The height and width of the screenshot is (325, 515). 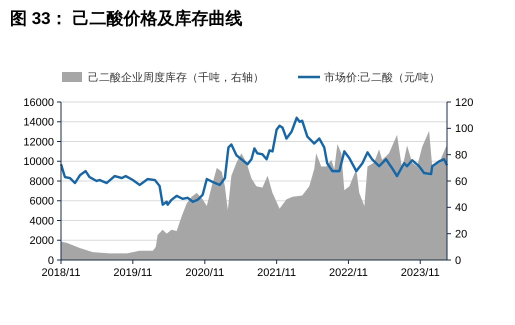 What do you see at coordinates (276, 273) in the screenshot?
I see `x-tick-label: 2021/11` at bounding box center [276, 273].